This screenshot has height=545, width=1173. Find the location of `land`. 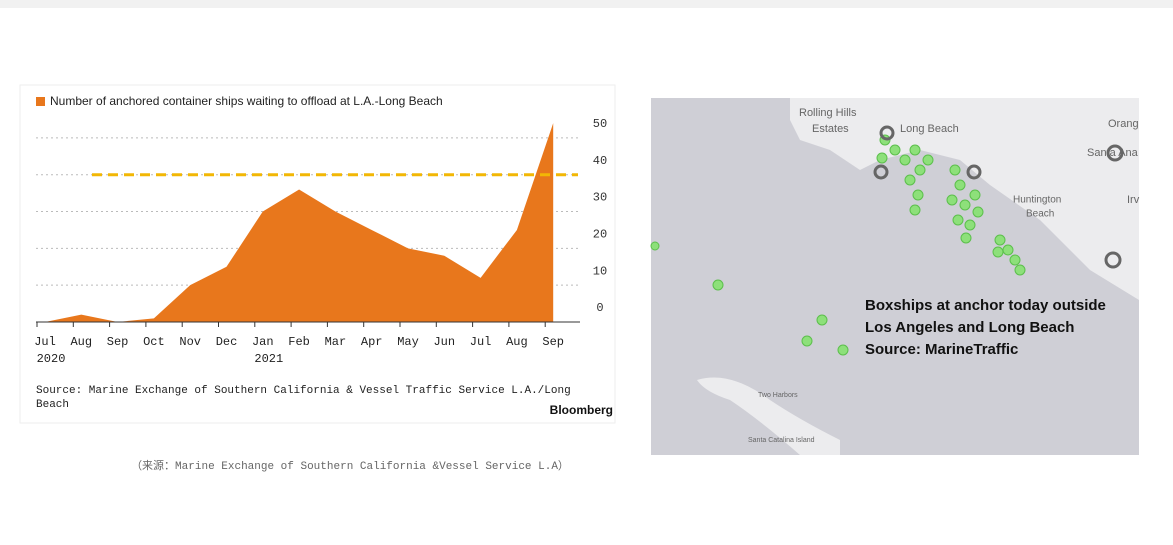

land is located at coordinates (964, 199).